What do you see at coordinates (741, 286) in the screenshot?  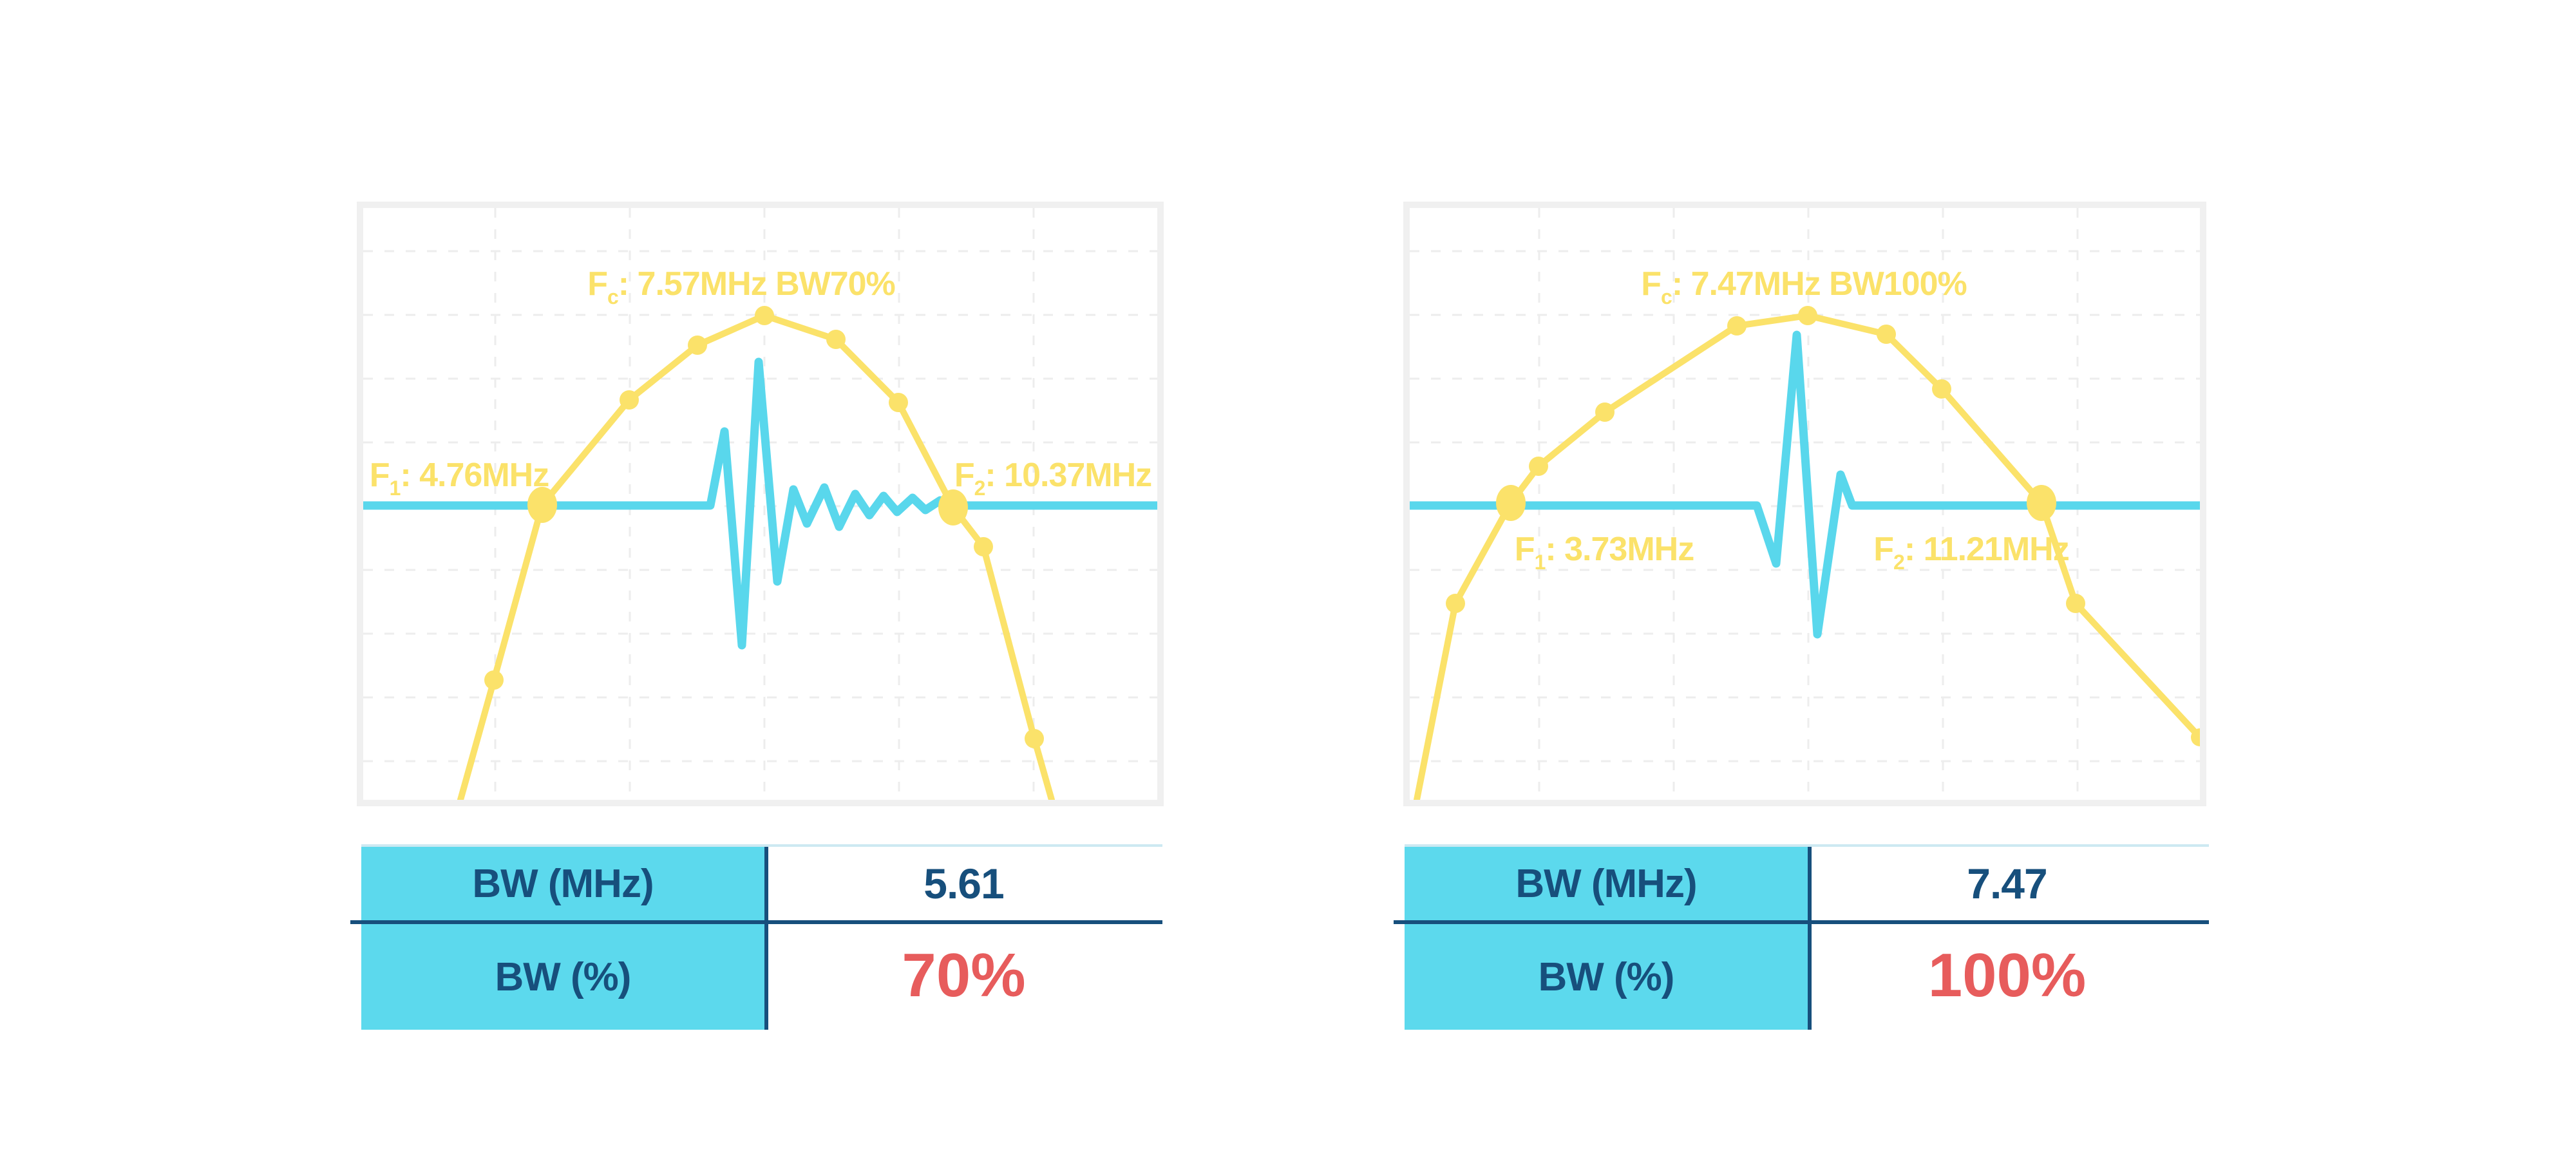 I see `fc-label: Fc: 7.57MHz BW70%` at bounding box center [741, 286].